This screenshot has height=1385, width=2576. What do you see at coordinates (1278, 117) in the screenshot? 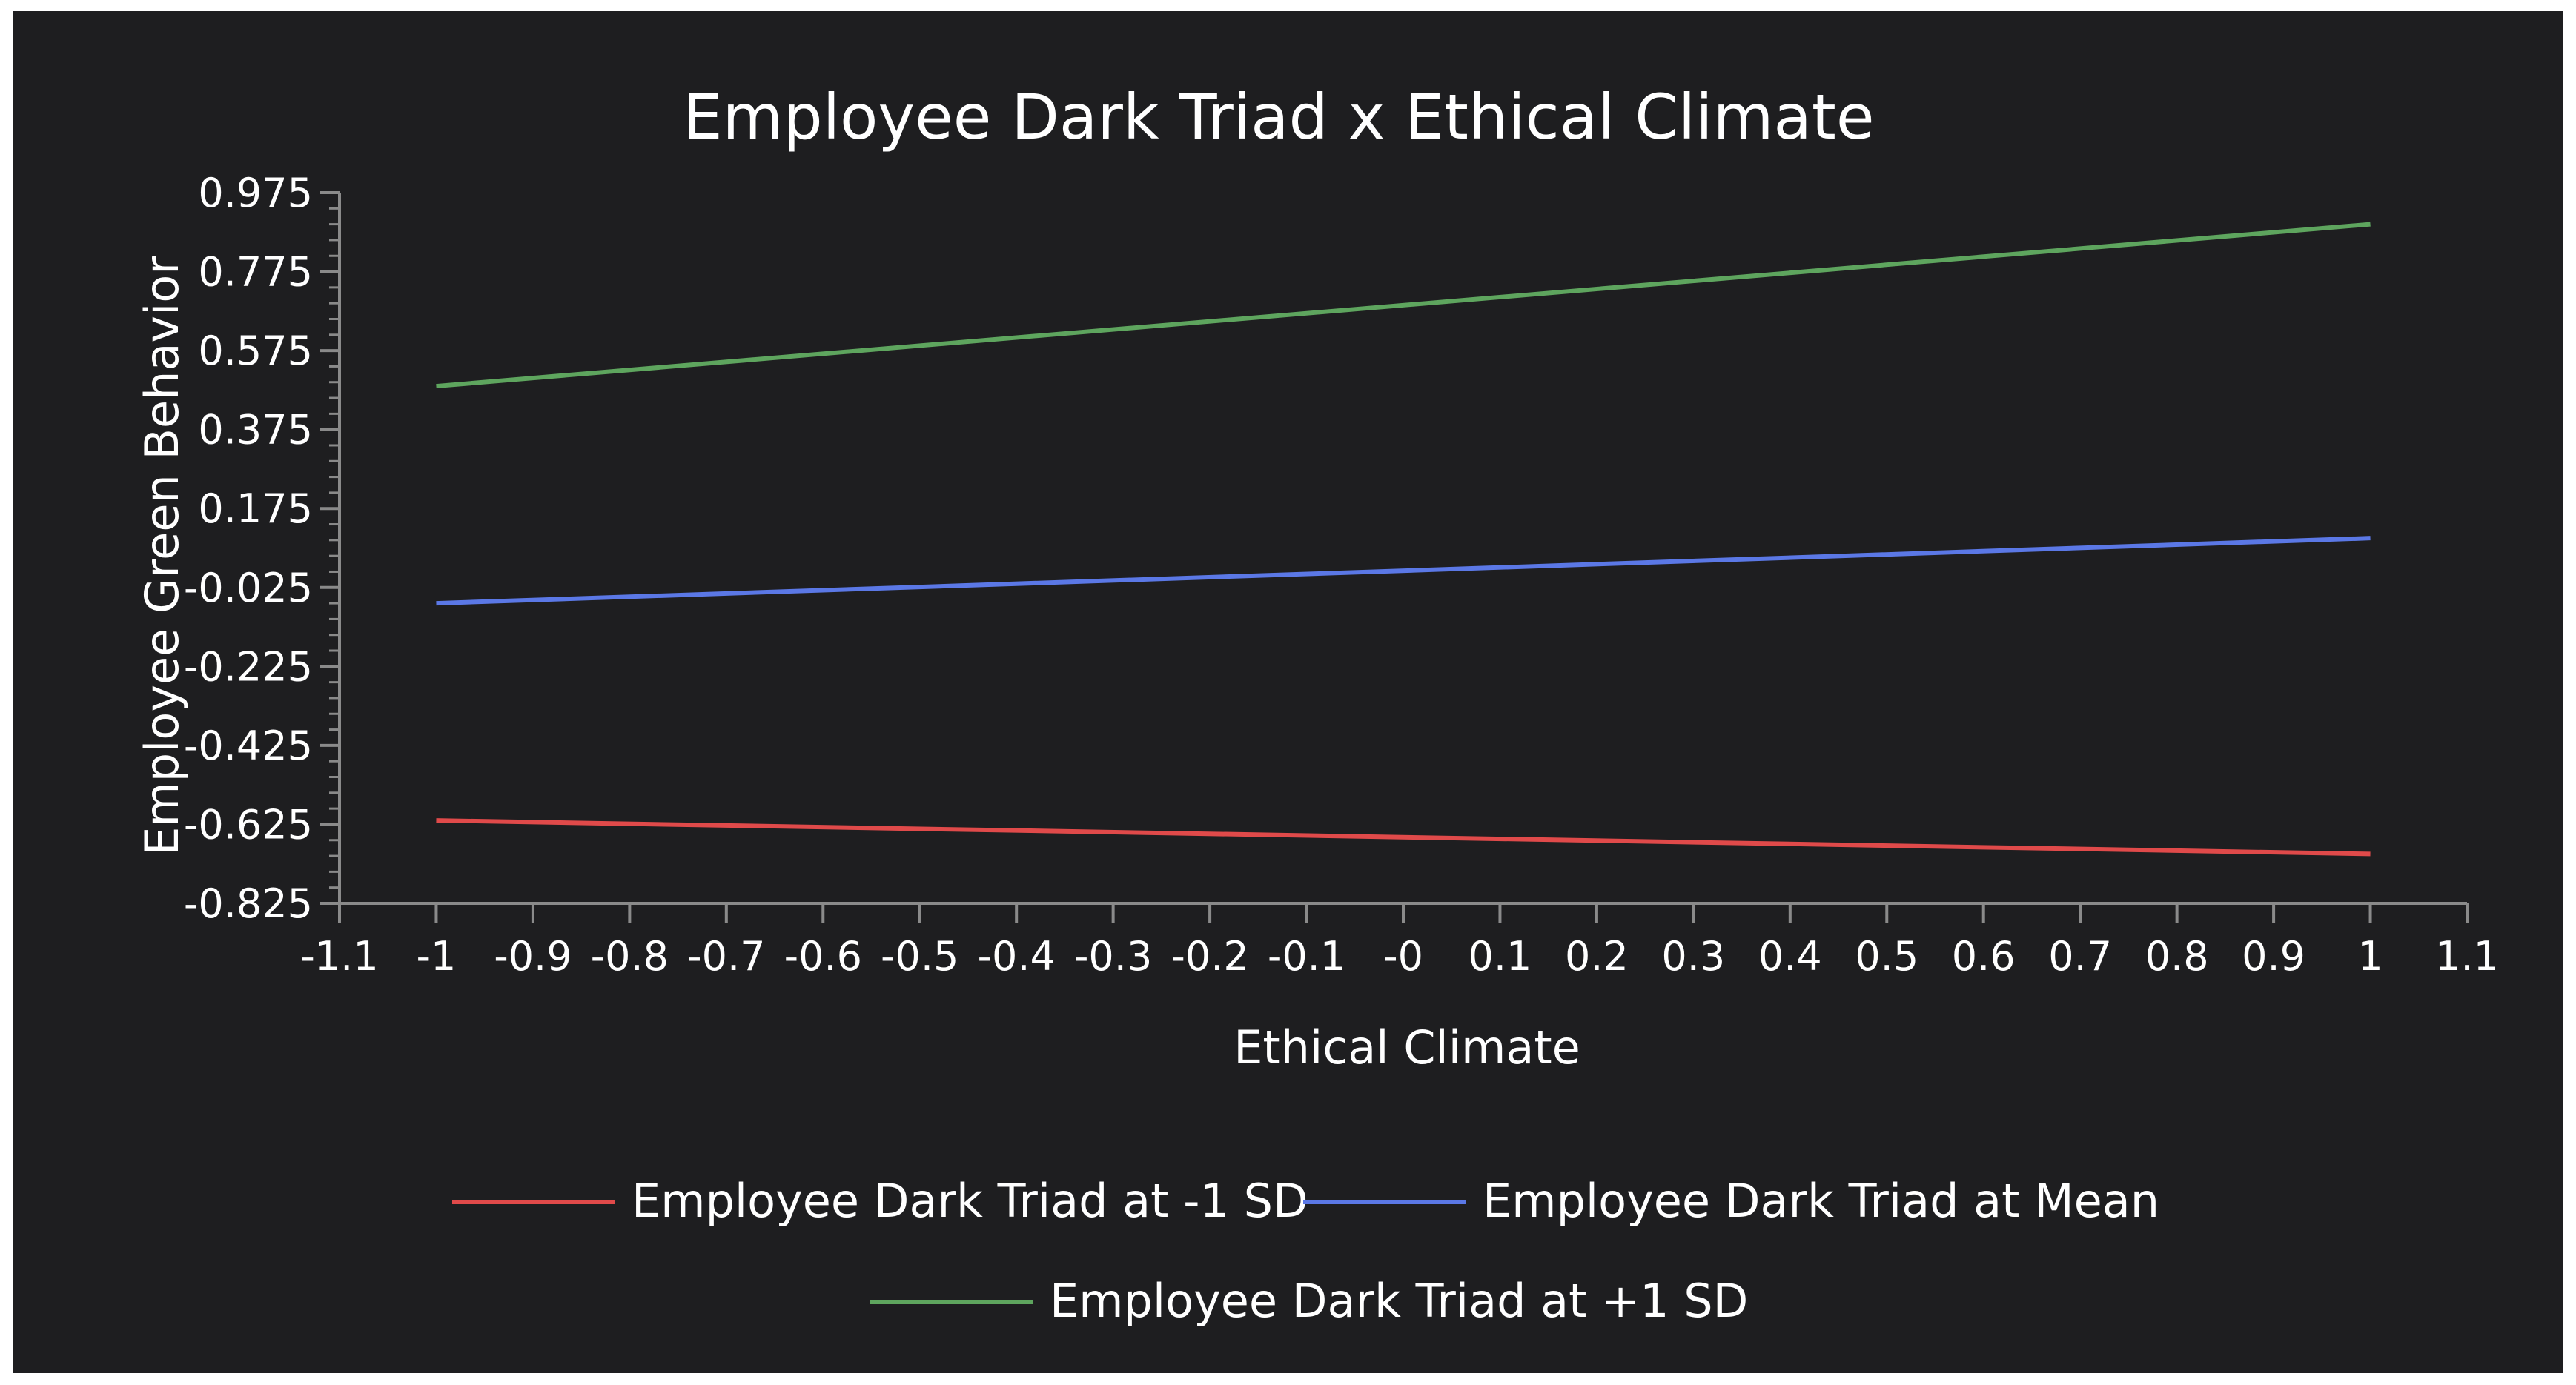
I see `chart-title: Employee Dark Triad x Ethical Climate` at bounding box center [1278, 117].